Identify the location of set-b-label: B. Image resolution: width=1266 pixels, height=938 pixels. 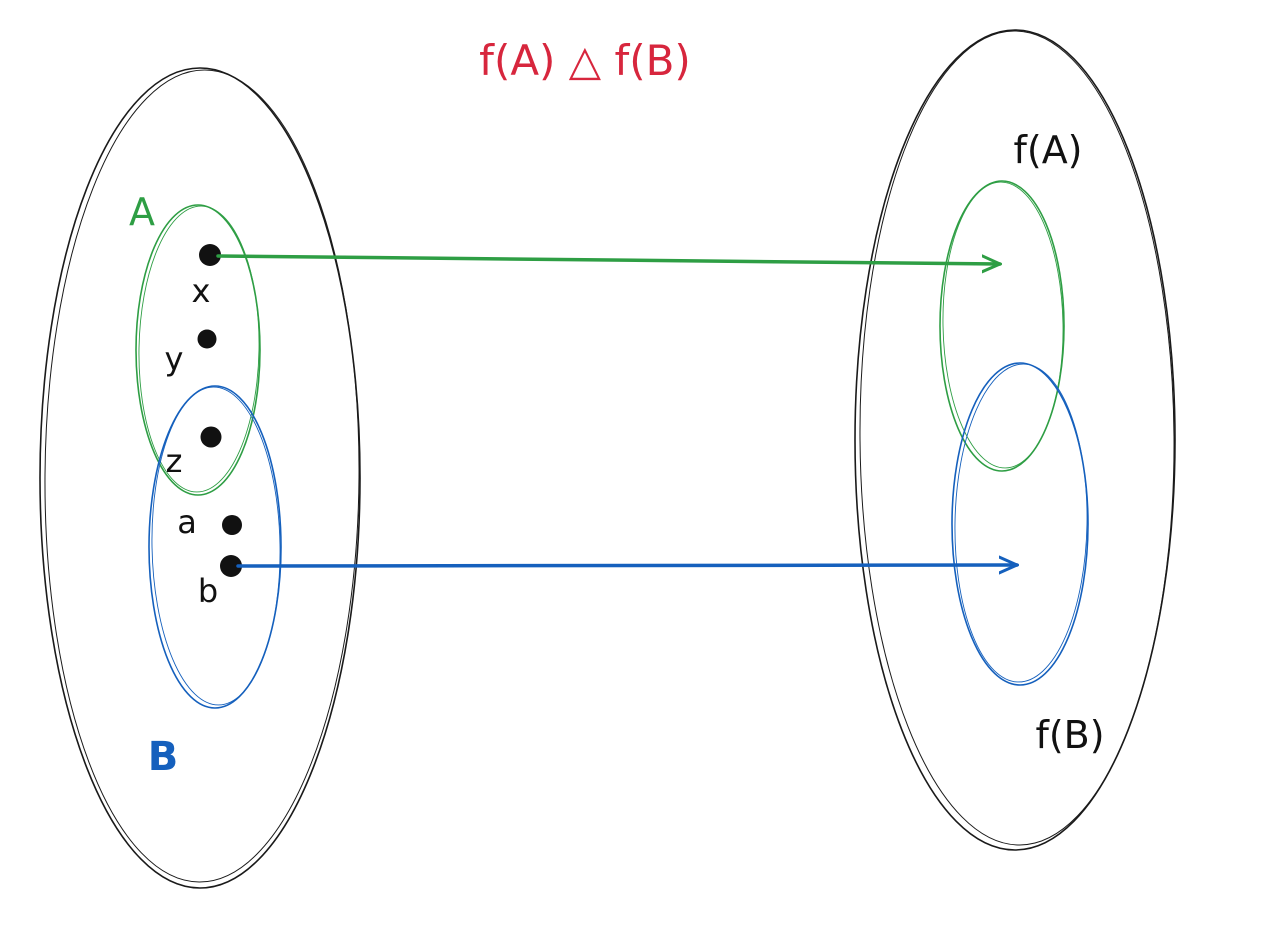
(163, 757).